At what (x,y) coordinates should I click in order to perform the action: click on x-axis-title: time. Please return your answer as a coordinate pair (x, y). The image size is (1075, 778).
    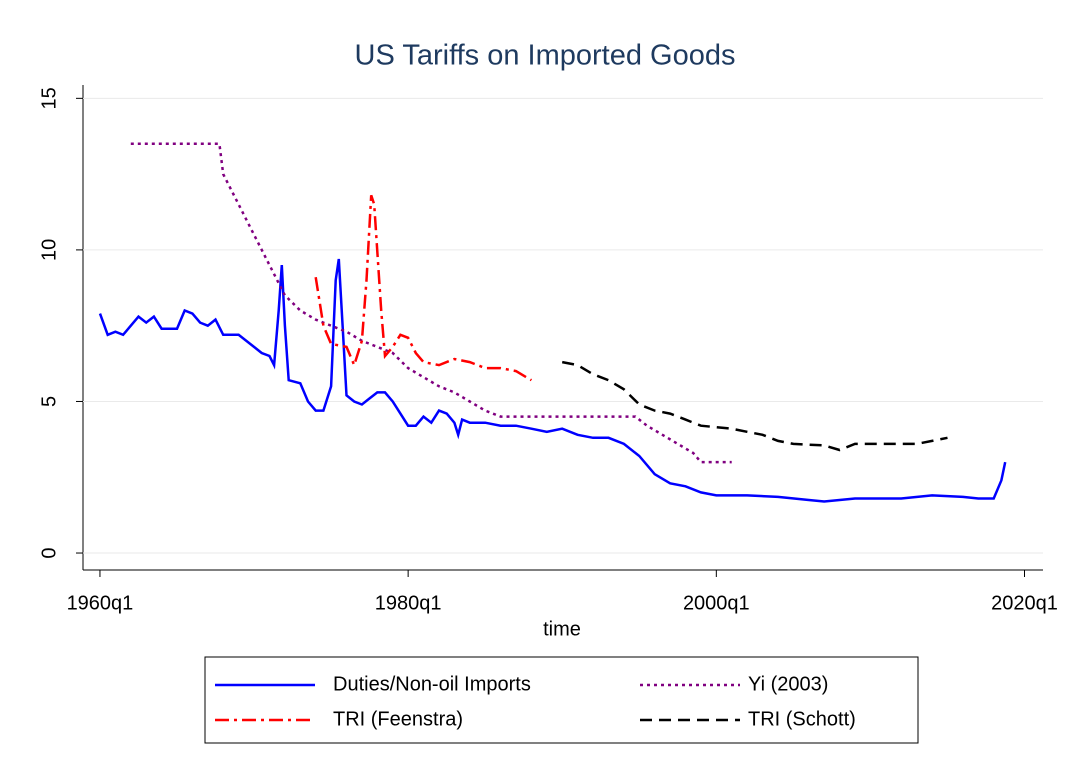
    Looking at the image, I should click on (562, 629).